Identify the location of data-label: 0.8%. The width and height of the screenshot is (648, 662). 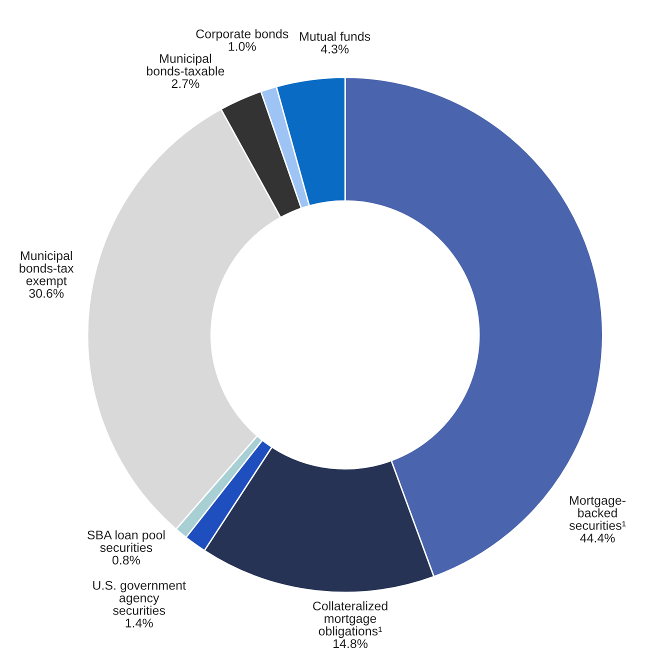
(126, 560).